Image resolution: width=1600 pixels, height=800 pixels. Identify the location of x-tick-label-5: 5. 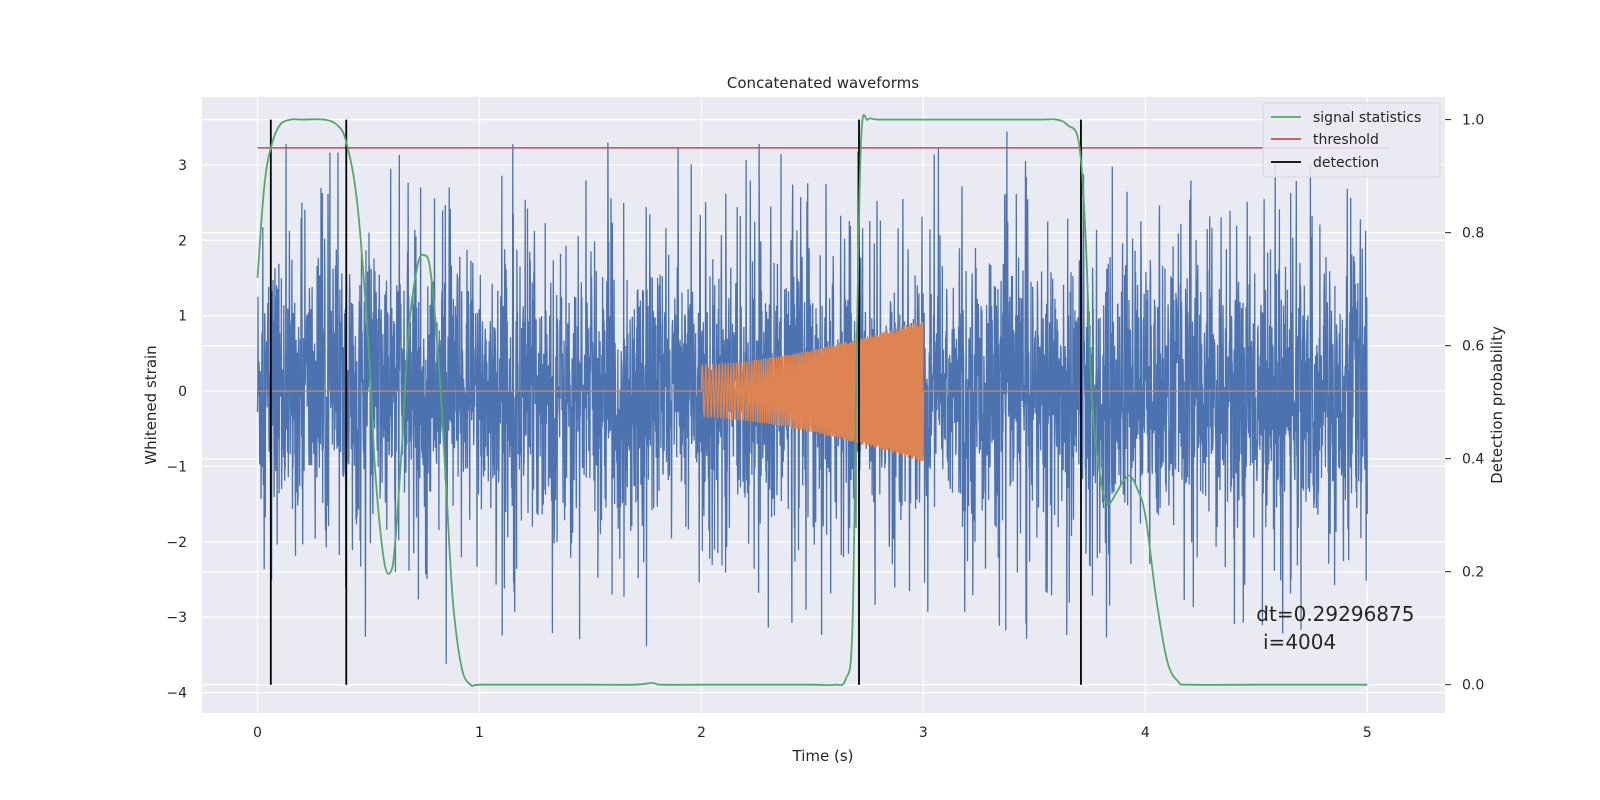
(1367, 733).